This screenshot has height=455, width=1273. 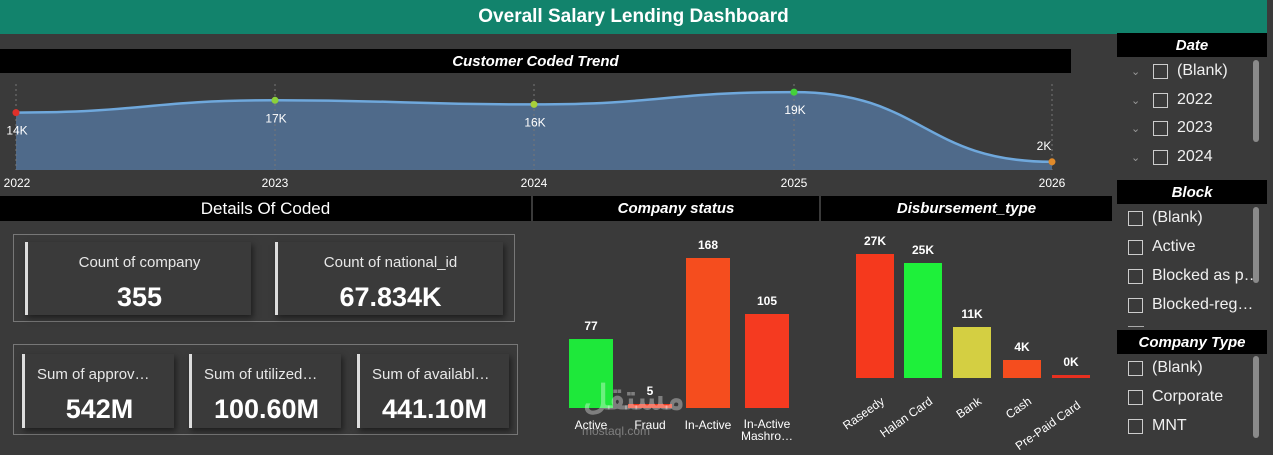 I want to click on slicer-block-scrollbar, so click(x=1256, y=245).